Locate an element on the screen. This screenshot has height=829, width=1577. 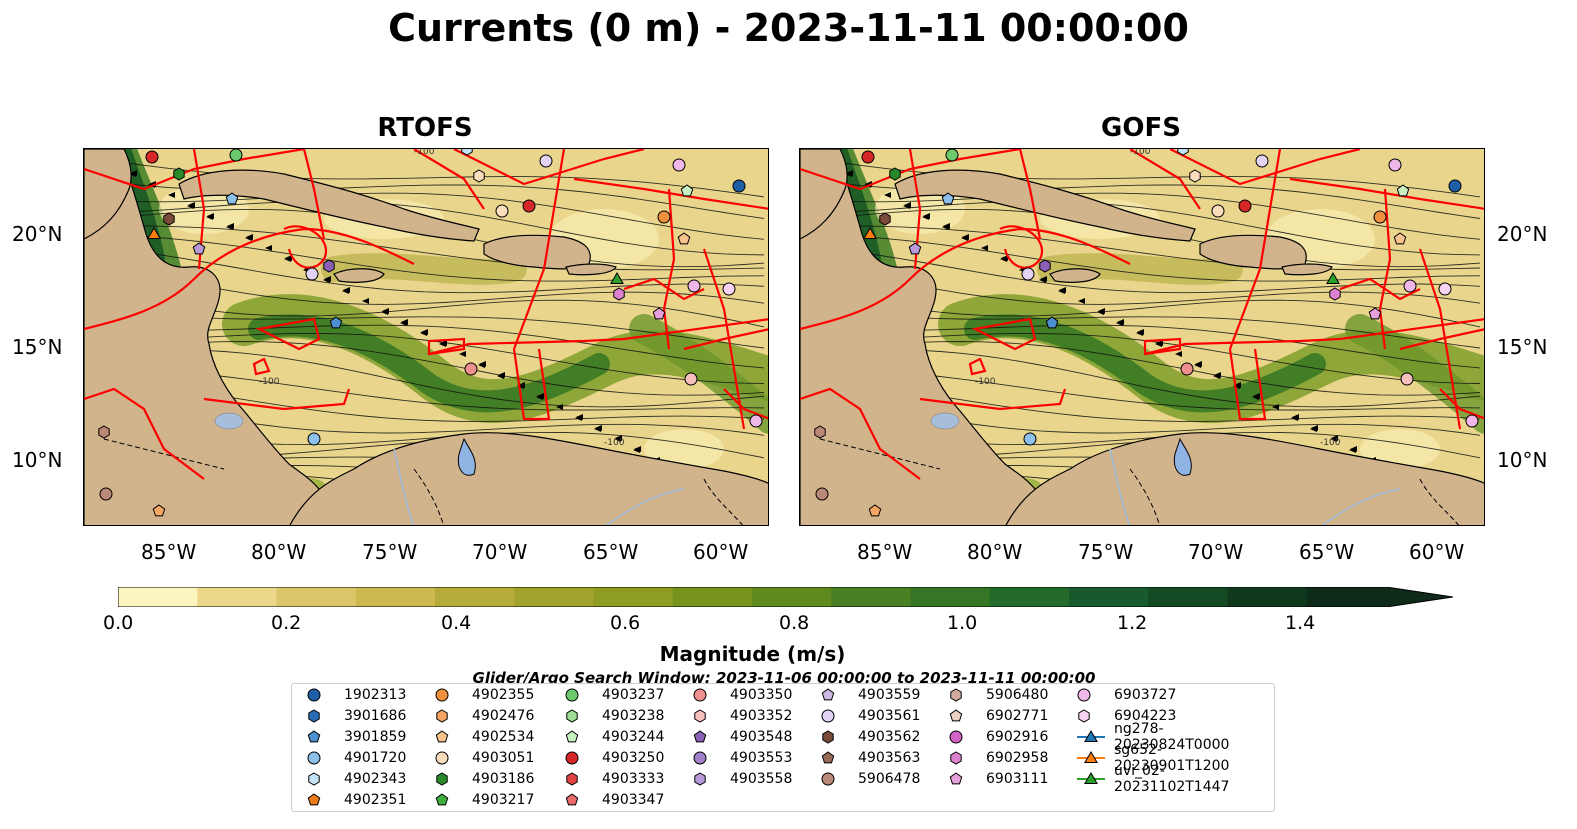
legend-label: 4903237 is located at coordinates (633, 695).